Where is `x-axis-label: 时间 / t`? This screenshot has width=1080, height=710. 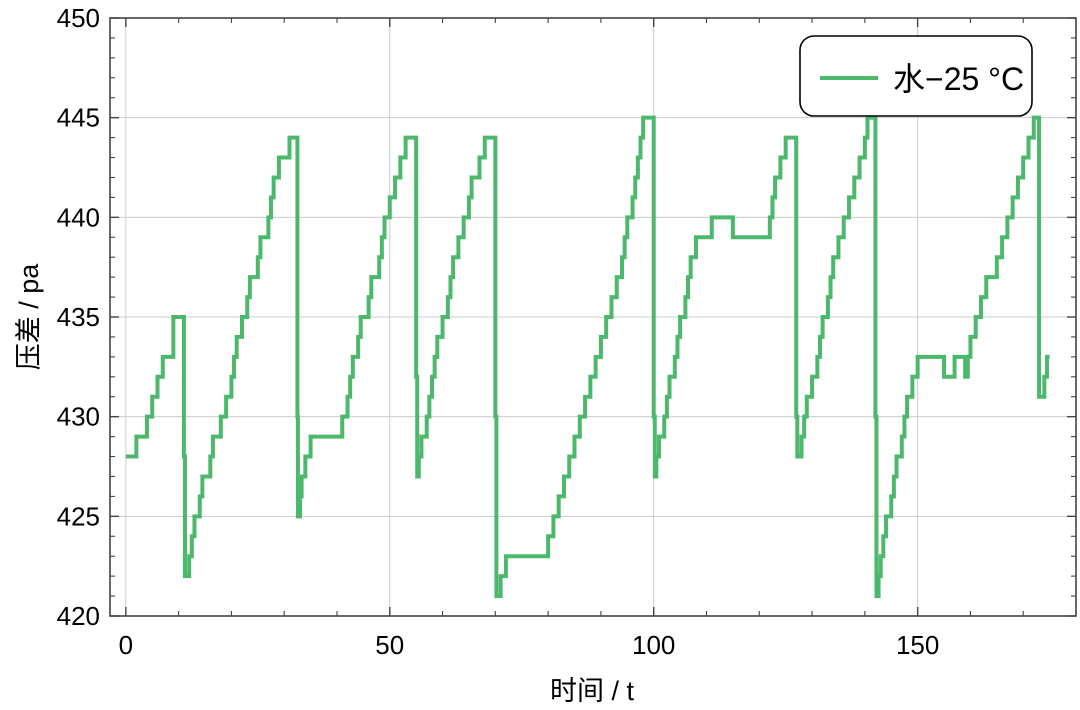
x-axis-label: 时间 / t is located at coordinates (592, 691).